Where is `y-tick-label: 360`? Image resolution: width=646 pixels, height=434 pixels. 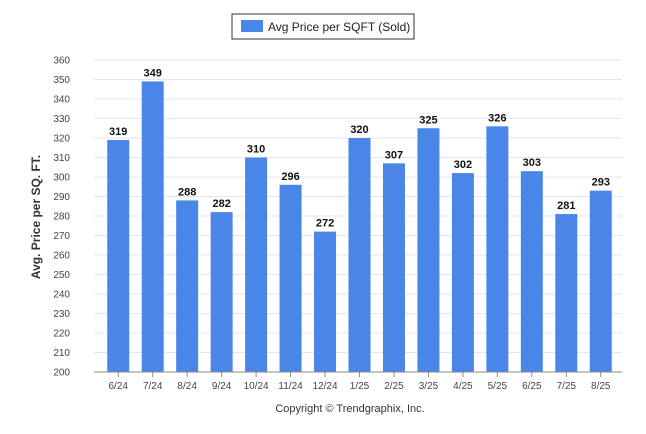
y-tick-label: 360 is located at coordinates (61, 61).